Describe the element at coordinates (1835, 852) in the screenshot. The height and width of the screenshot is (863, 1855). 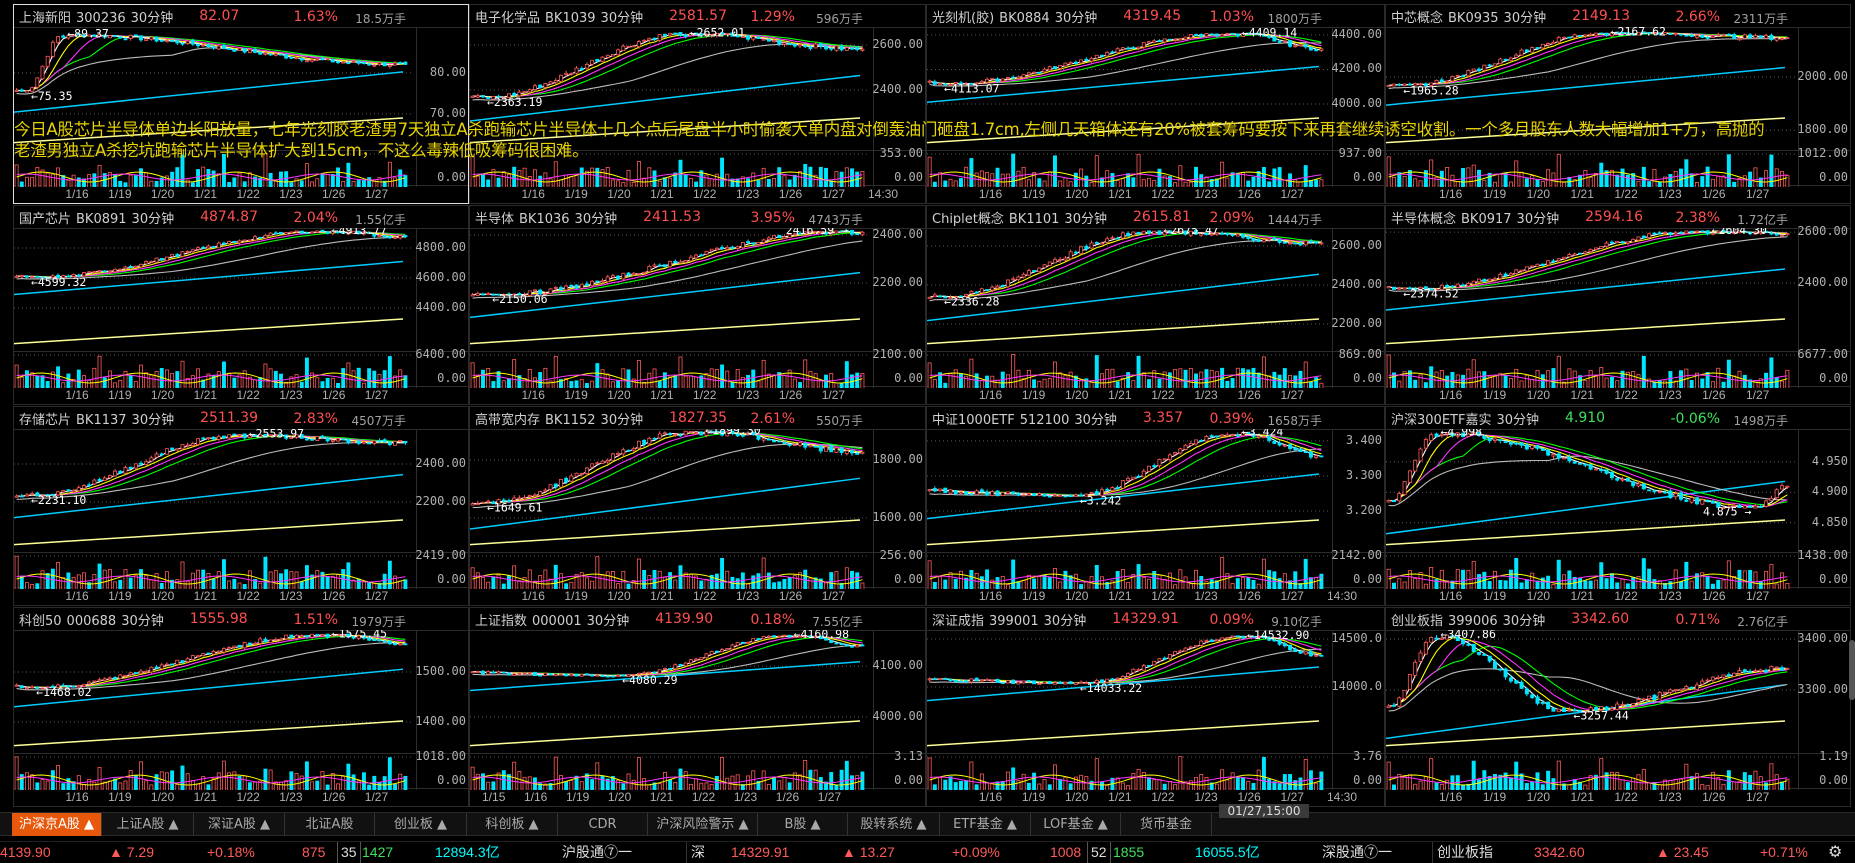
I see `gear-icon: ⚙` at that location.